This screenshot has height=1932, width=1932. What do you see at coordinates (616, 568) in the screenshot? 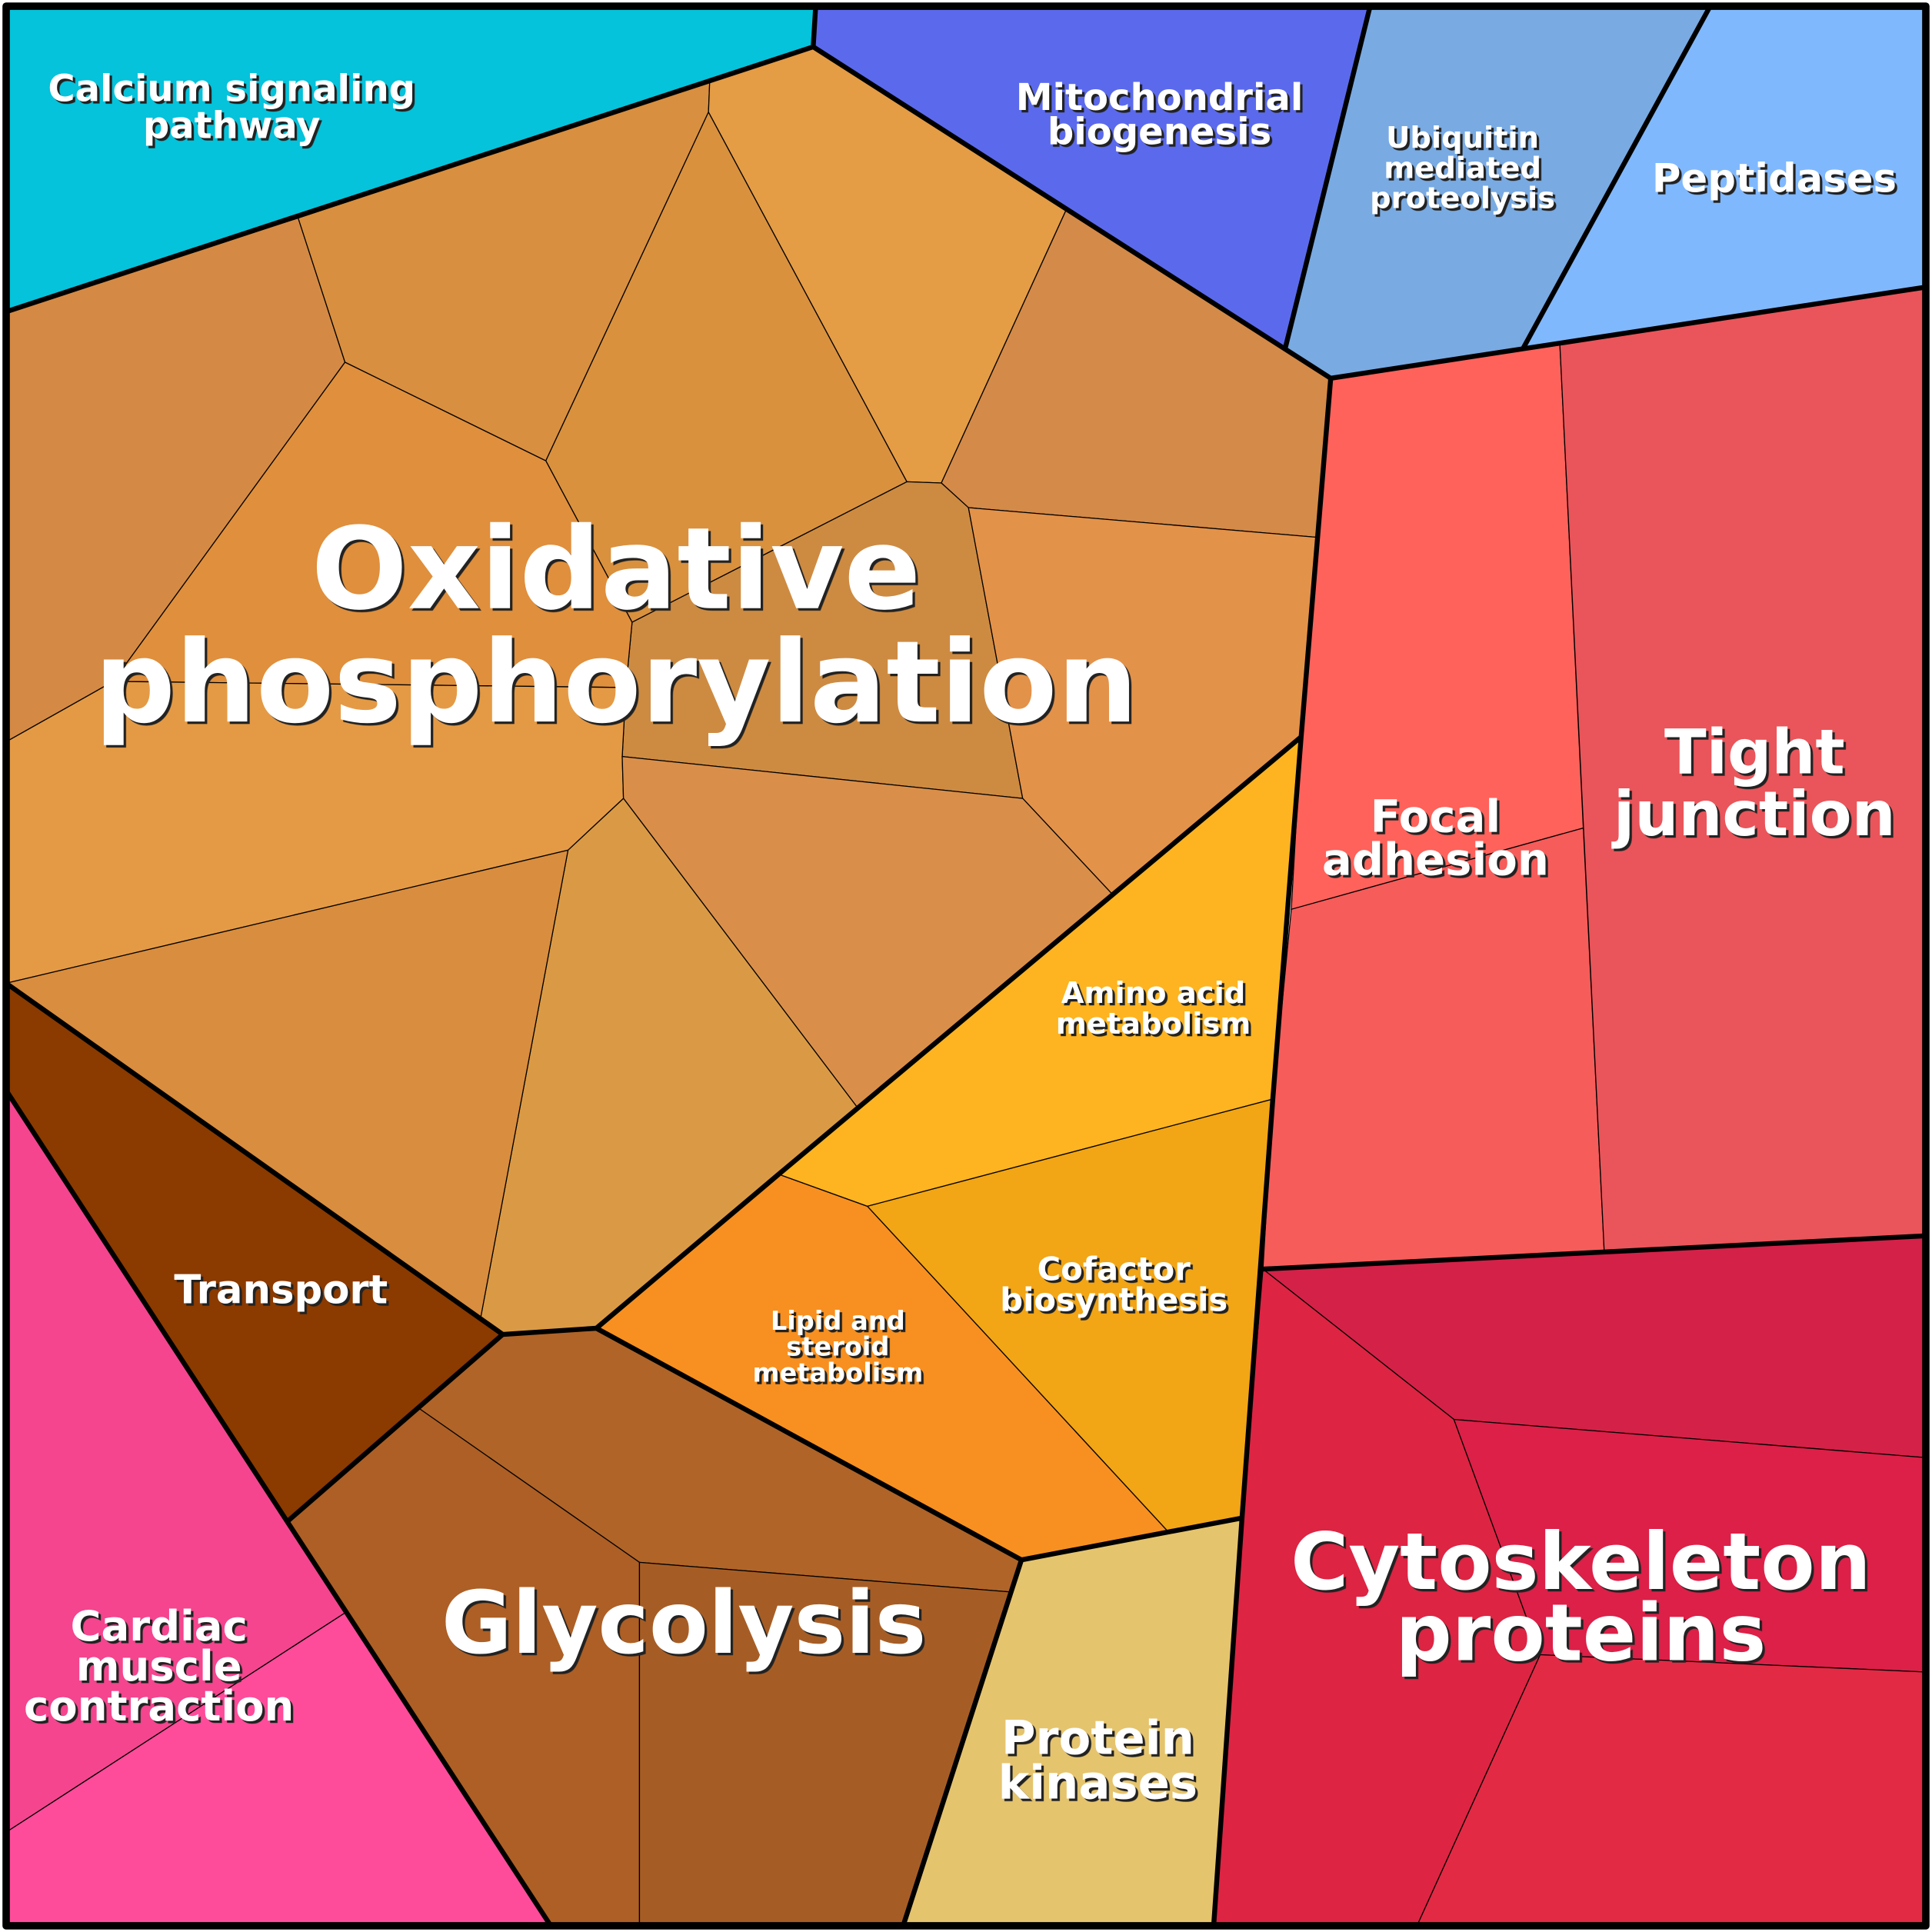
I see `label-line: Oxidative` at bounding box center [616, 568].